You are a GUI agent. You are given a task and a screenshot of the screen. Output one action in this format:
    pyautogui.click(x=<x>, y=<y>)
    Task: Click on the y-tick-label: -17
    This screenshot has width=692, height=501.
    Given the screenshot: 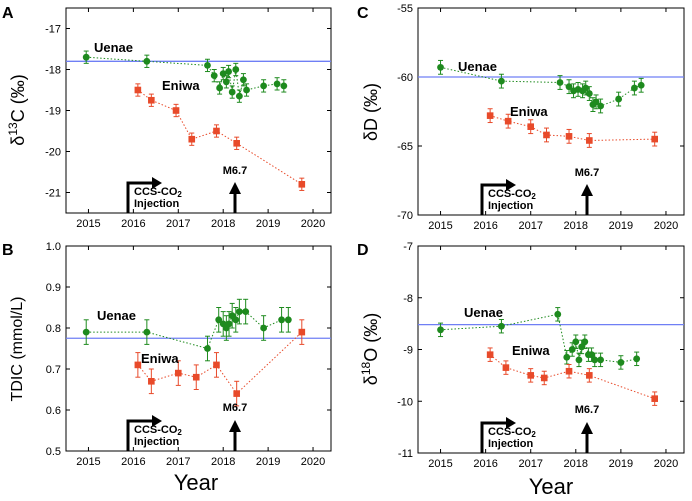 What is the action you would take?
    pyautogui.click(x=53, y=30)
    